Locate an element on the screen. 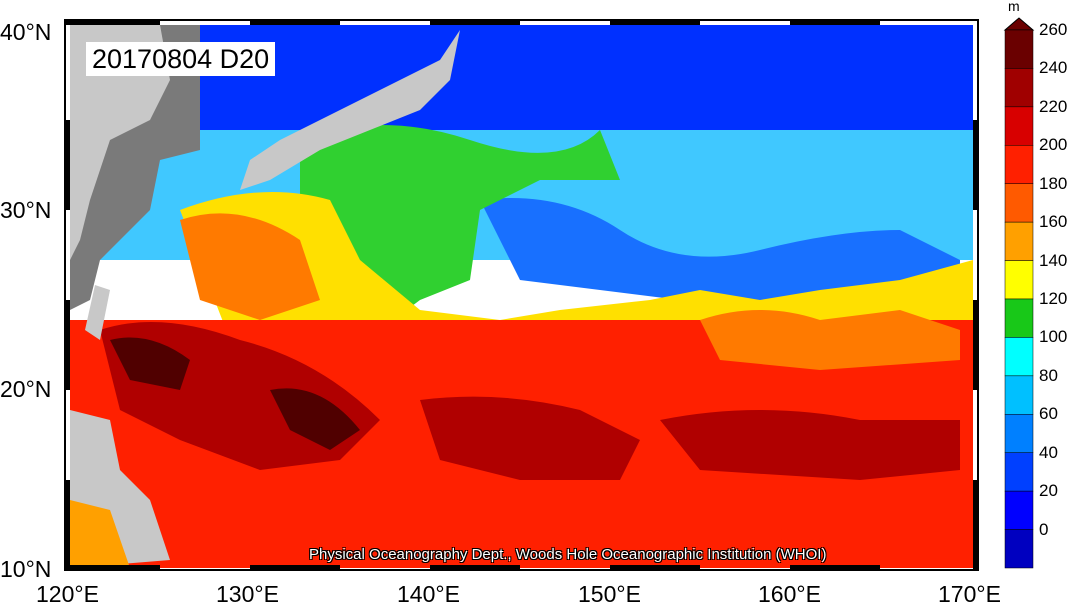 The width and height of the screenshot is (1072, 607). korea-china-coast is located at coordinates (120, 142).